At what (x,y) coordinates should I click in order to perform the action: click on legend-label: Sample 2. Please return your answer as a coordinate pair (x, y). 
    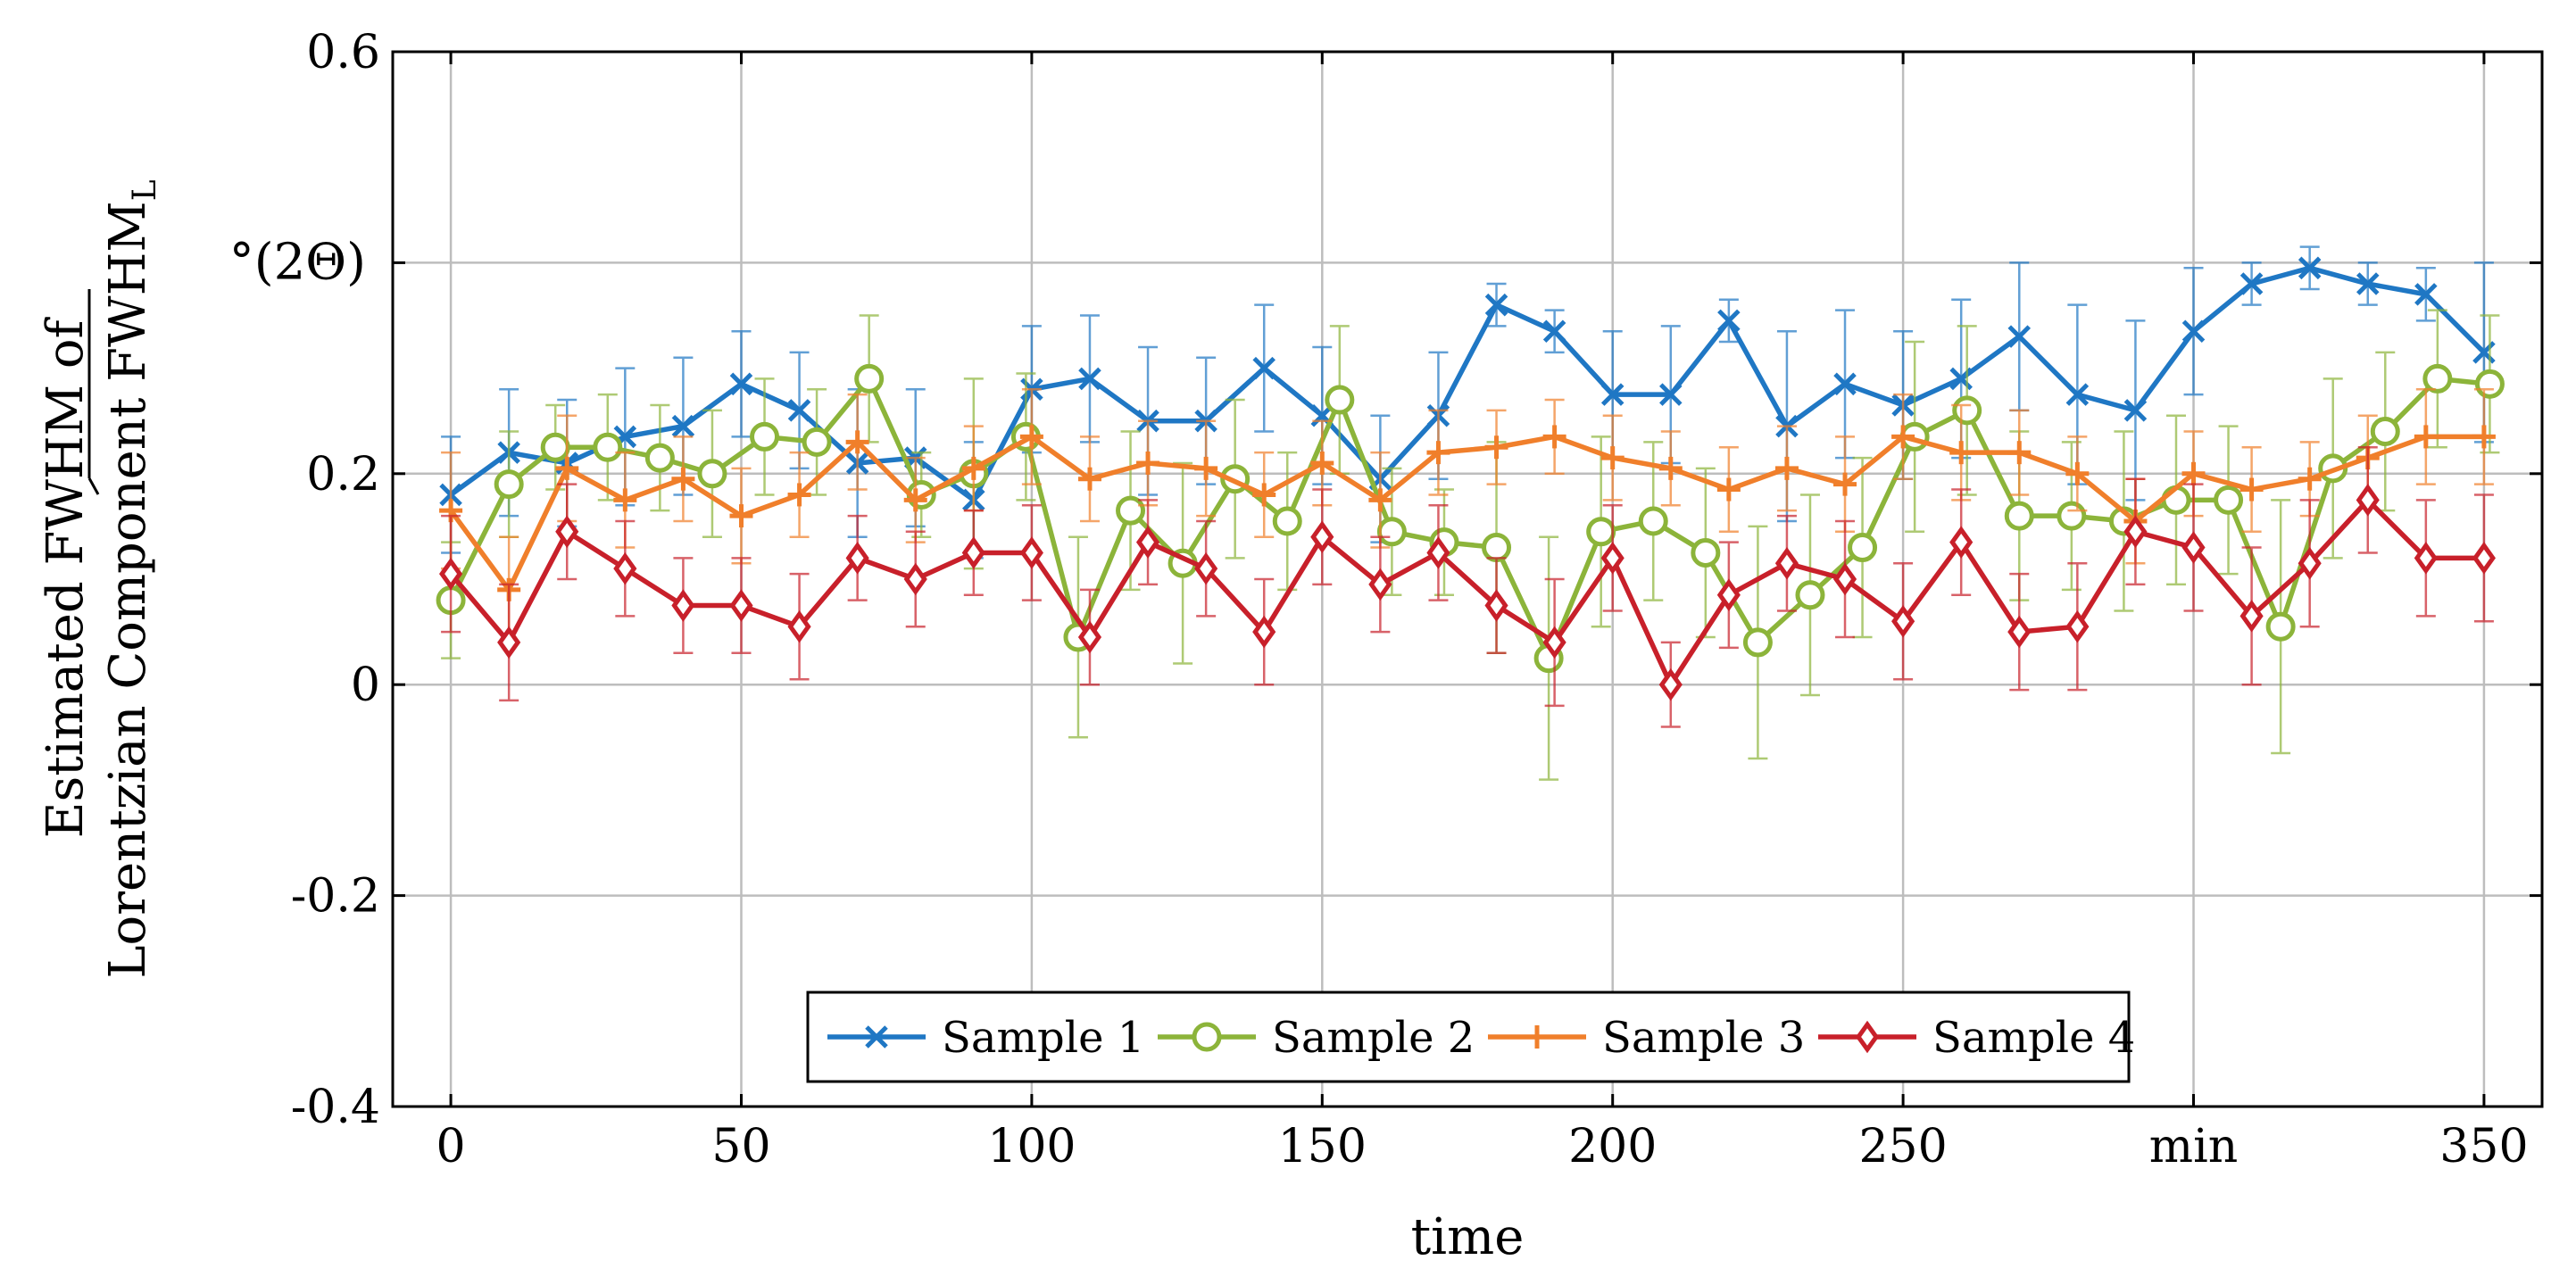
    Looking at the image, I should click on (1374, 1038).